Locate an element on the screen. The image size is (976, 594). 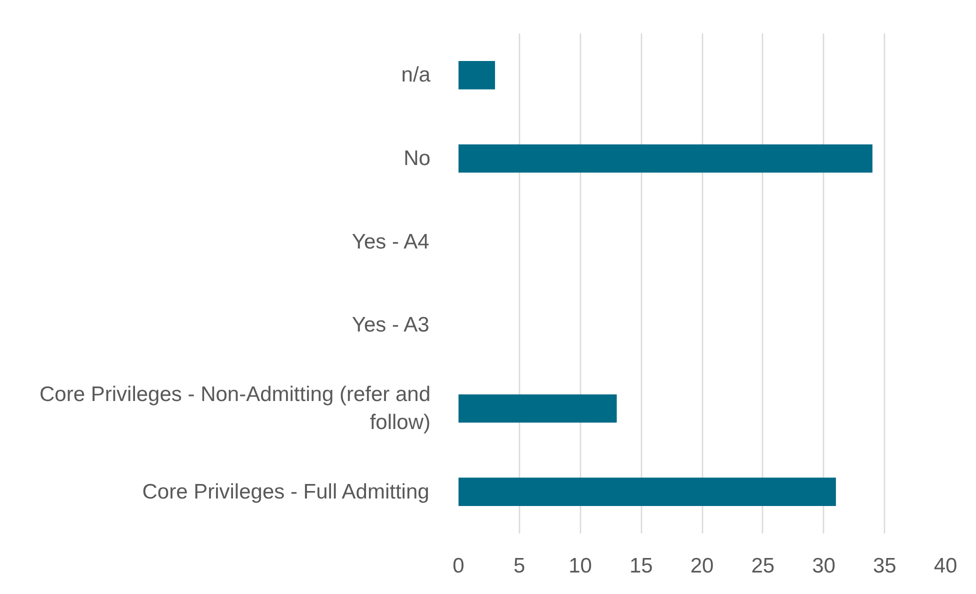
y-tick-label: Core Privileges - Non-Admitting (refer and follow) is located at coordinates (235, 408).